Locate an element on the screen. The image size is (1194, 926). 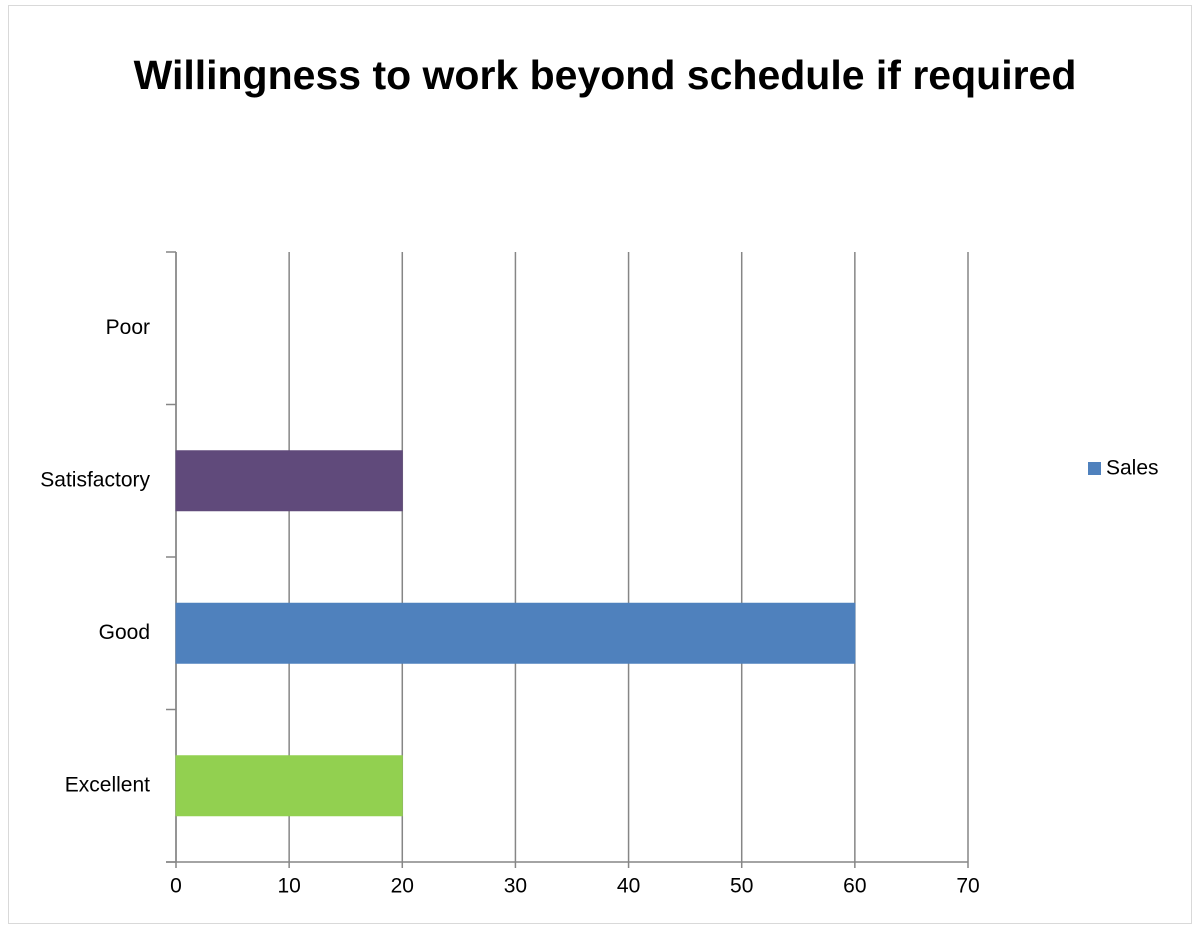
x-tick-label: 0 is located at coordinates (176, 886).